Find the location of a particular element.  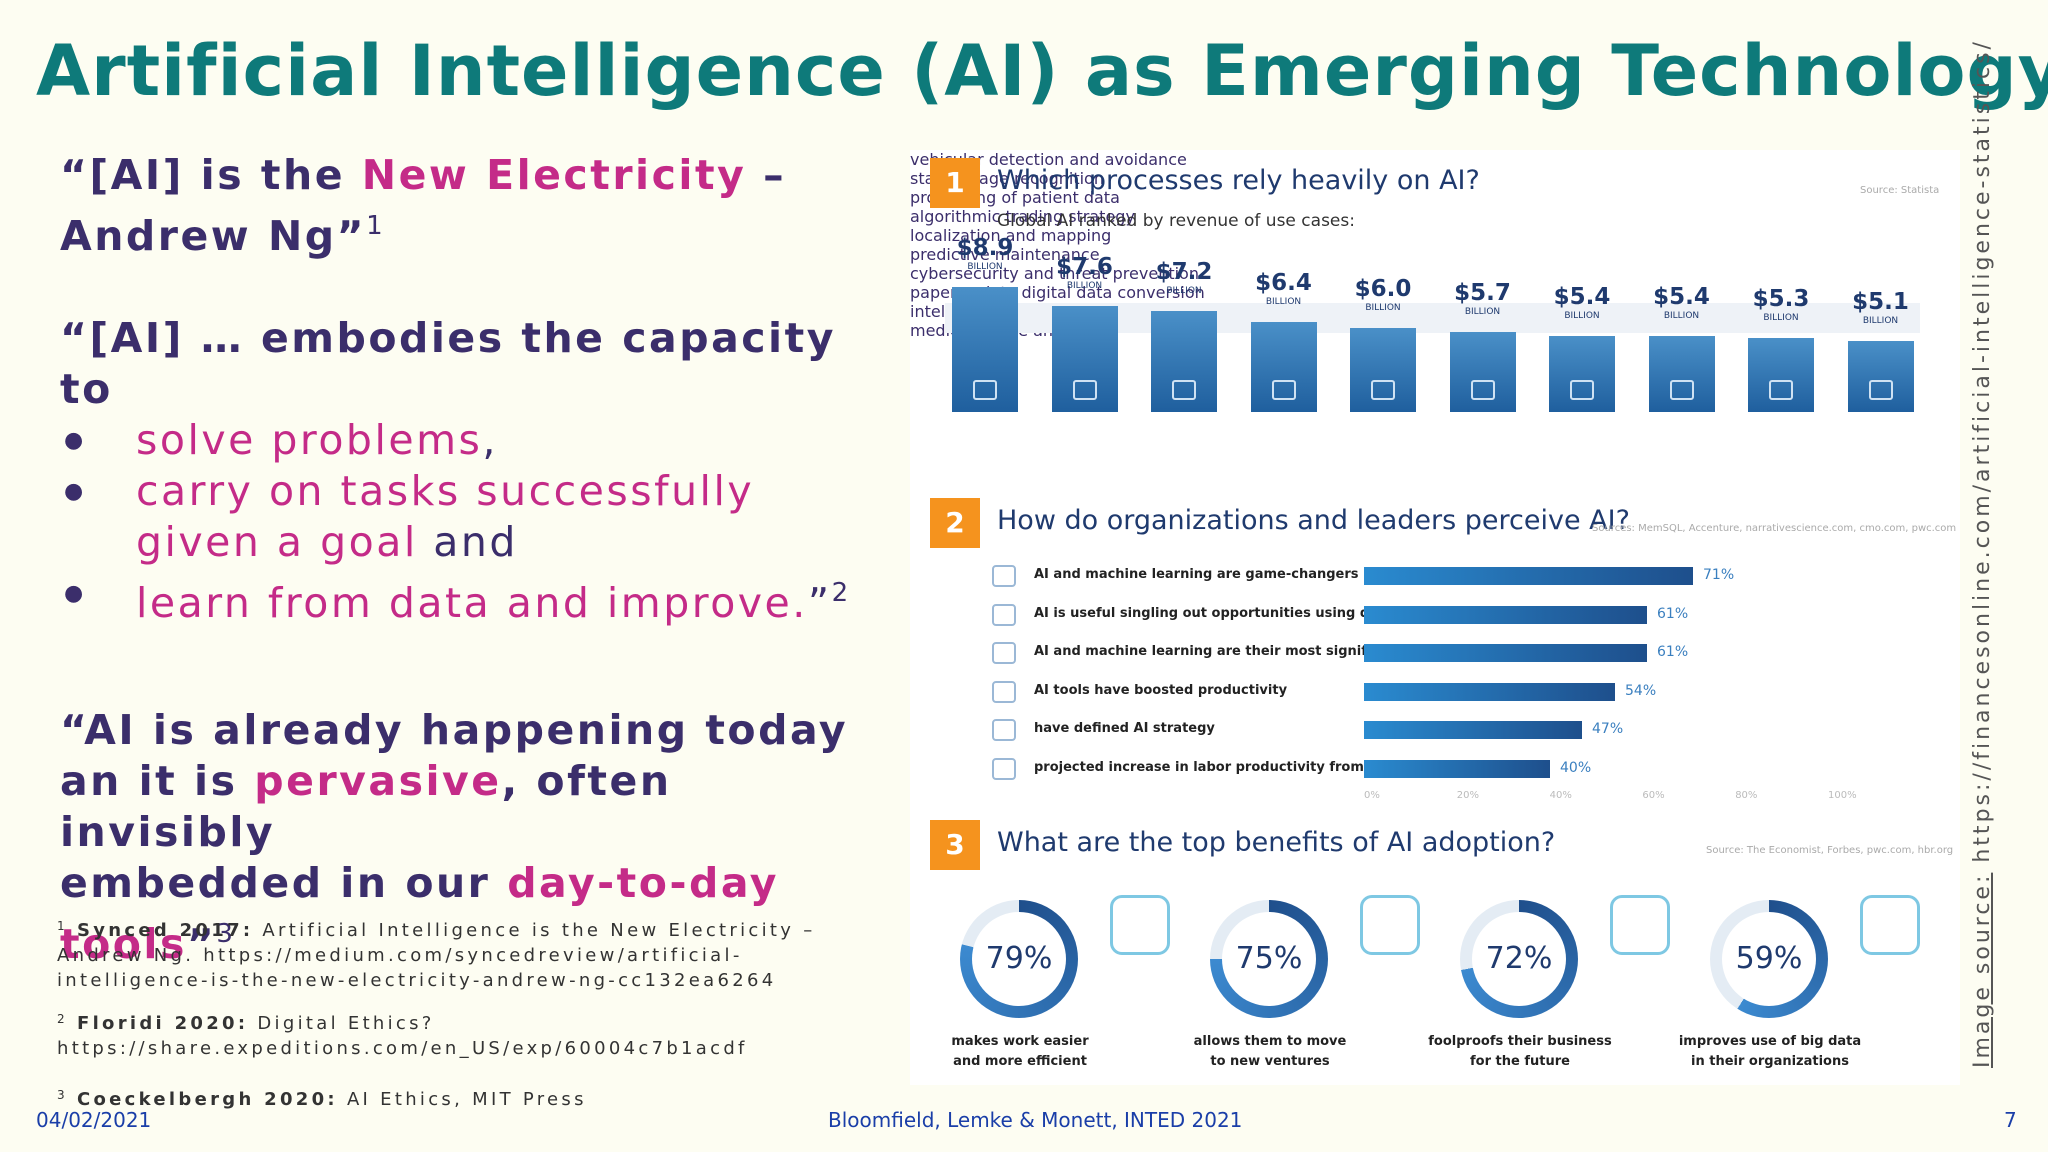

perception-value: 61% is located at coordinates (1673, 613).